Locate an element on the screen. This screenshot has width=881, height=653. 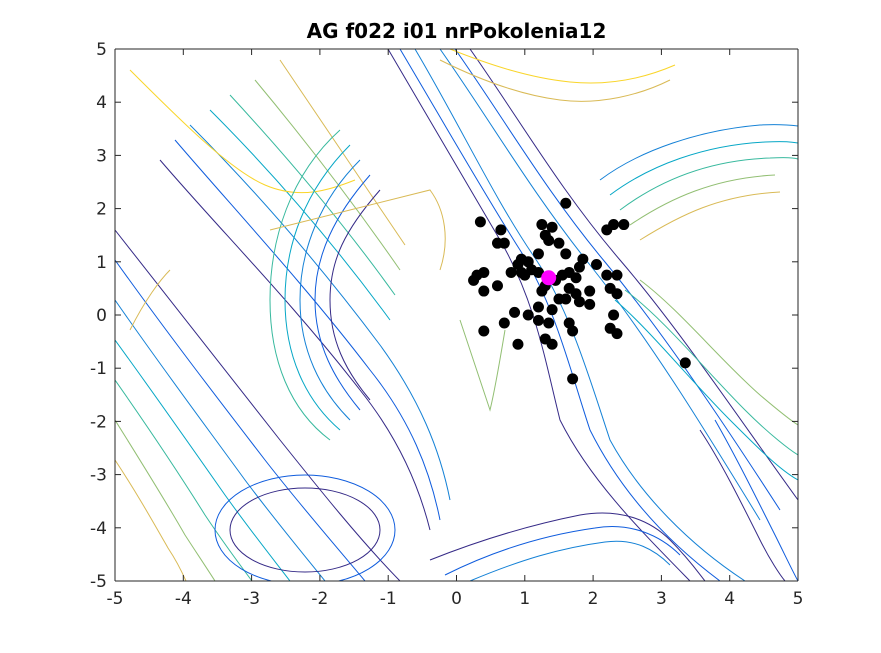
x-tick-label: 5 is located at coordinates (798, 599).